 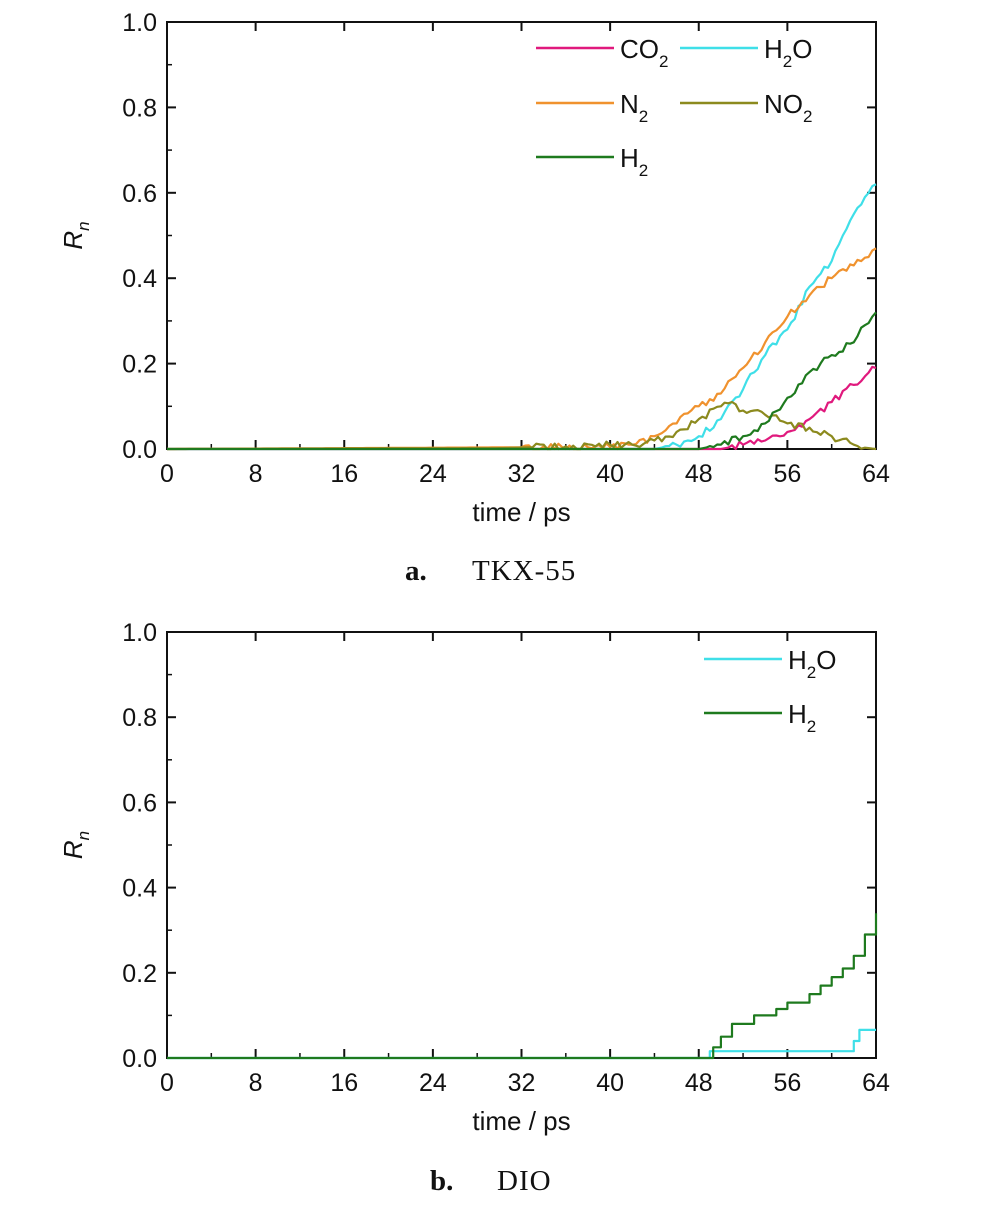 I want to click on panel-label: b., so click(x=441, y=1181).